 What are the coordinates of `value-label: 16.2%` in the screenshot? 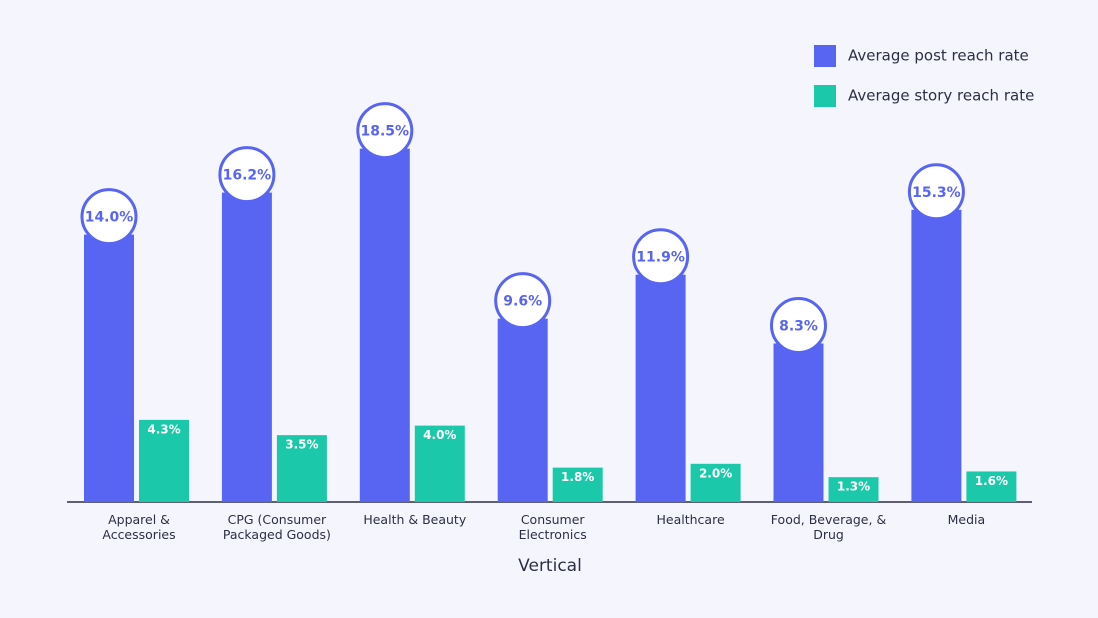 It's located at (247, 176).